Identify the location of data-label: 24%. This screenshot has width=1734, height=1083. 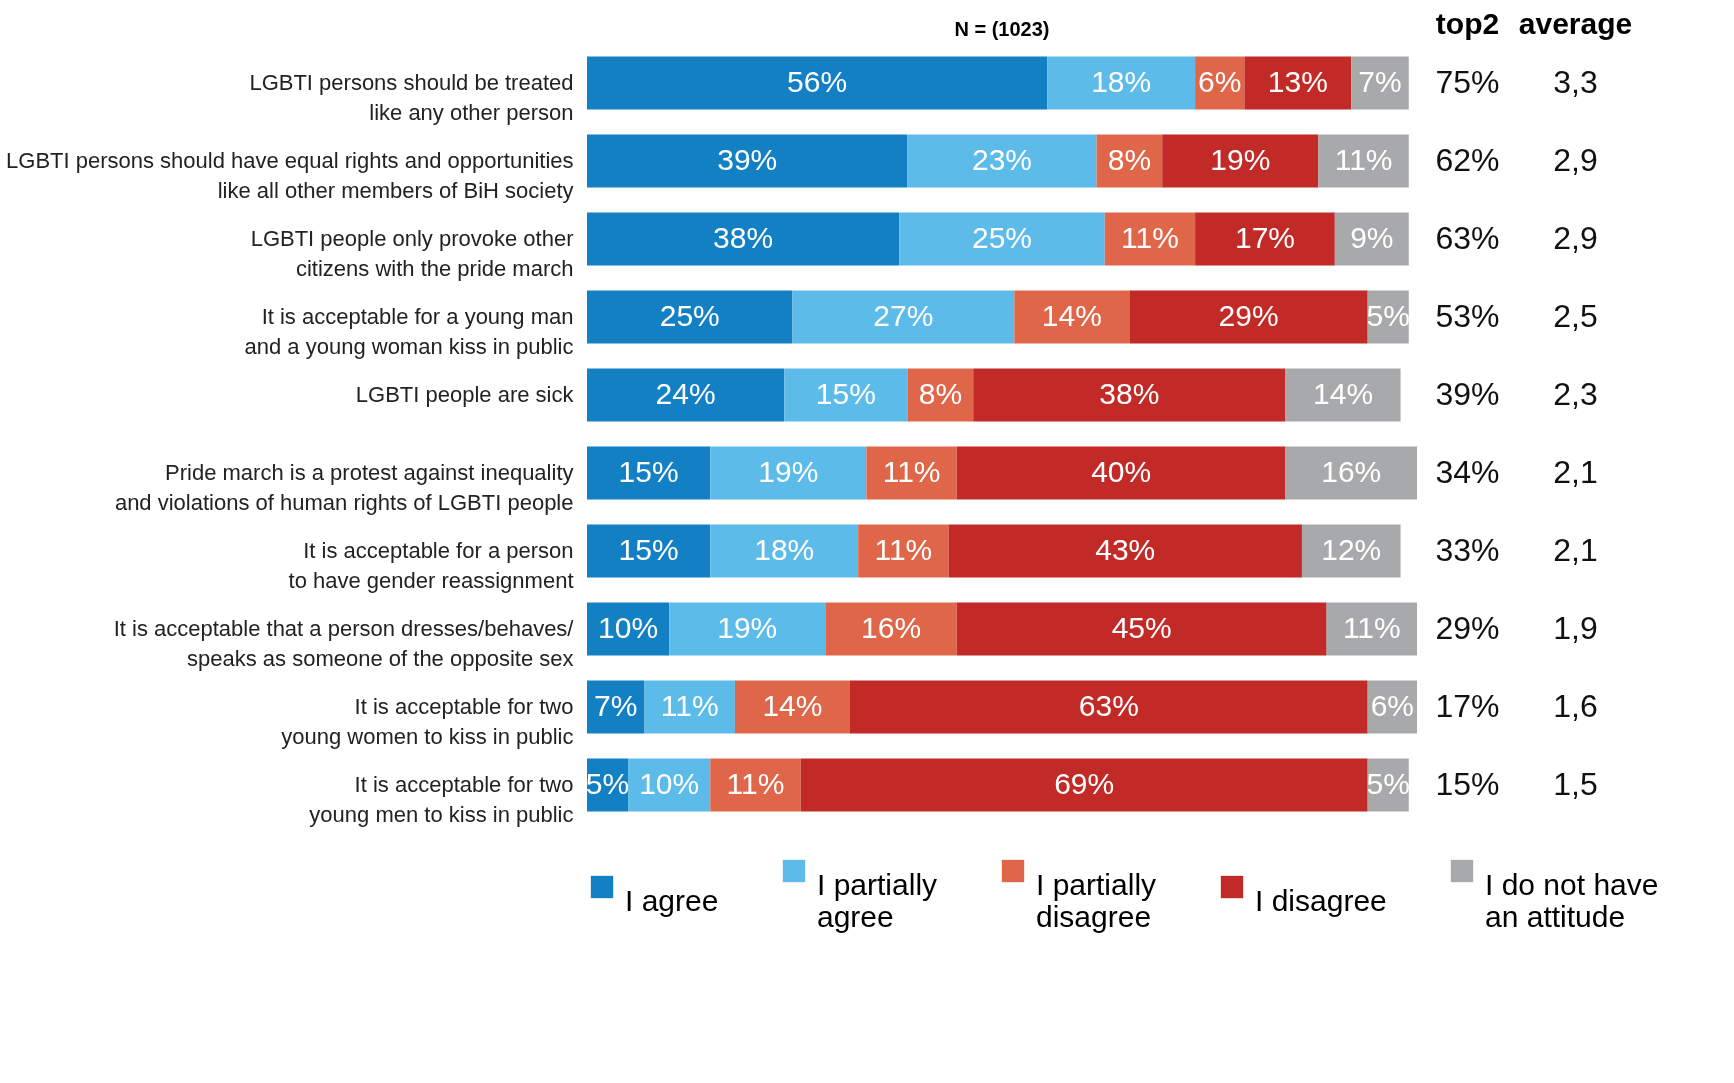
(685, 393).